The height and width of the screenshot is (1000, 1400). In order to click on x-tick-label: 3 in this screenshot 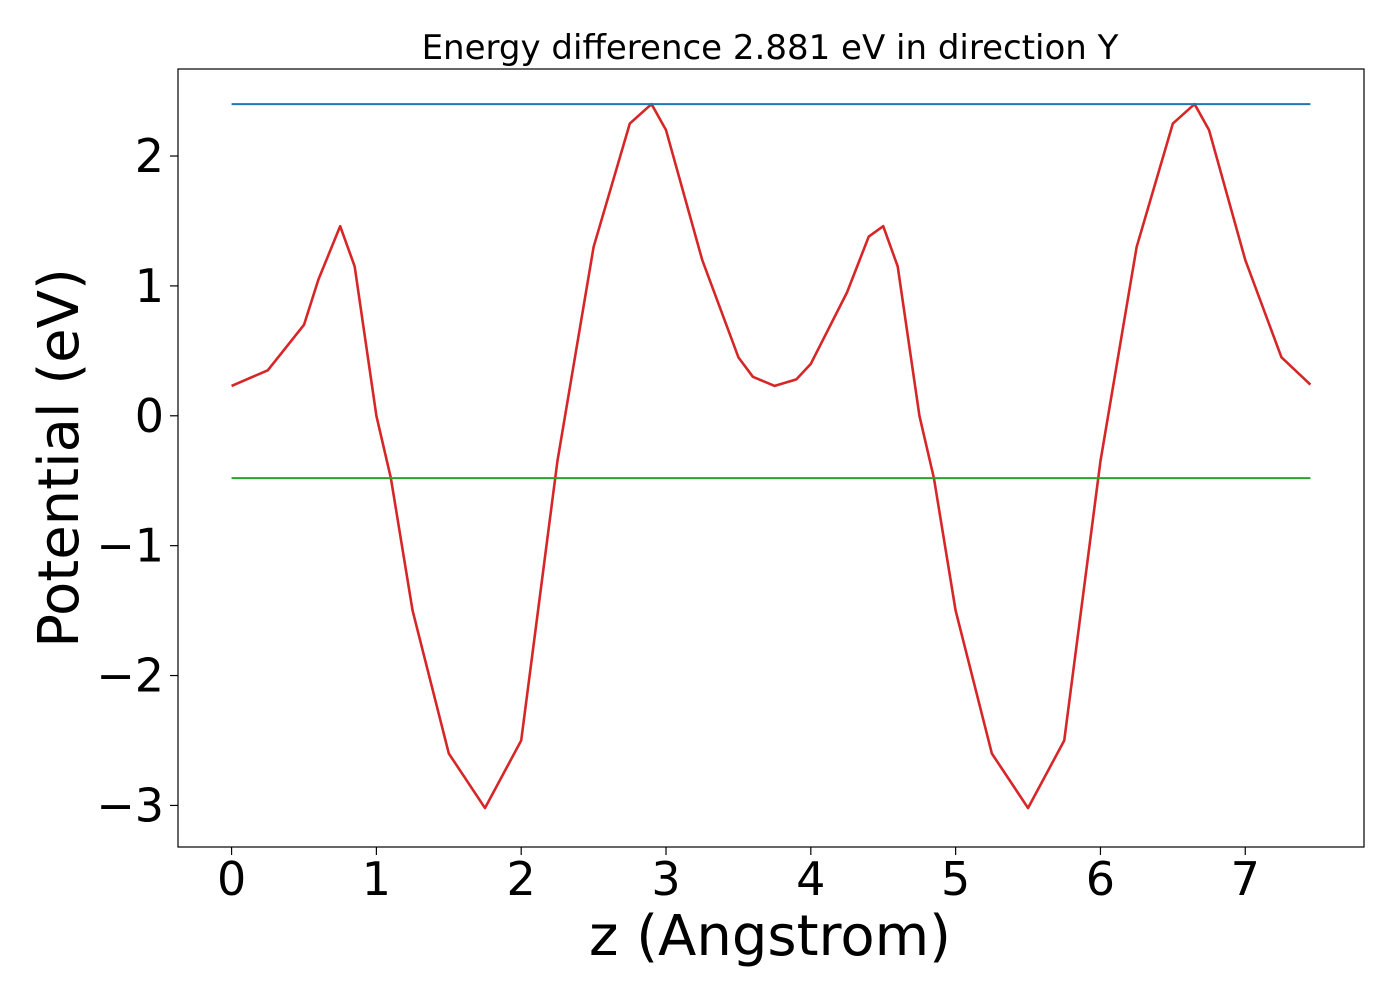, I will do `click(665, 879)`.